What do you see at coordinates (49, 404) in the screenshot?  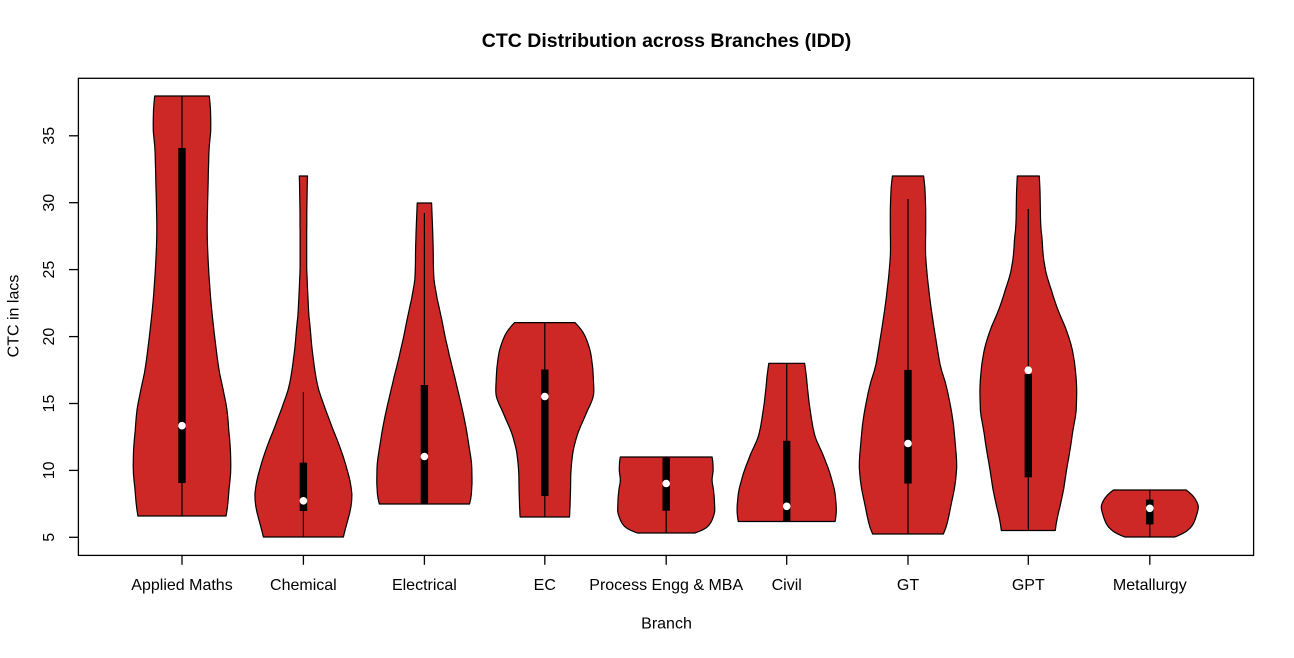 I see `svg-text: 15` at bounding box center [49, 404].